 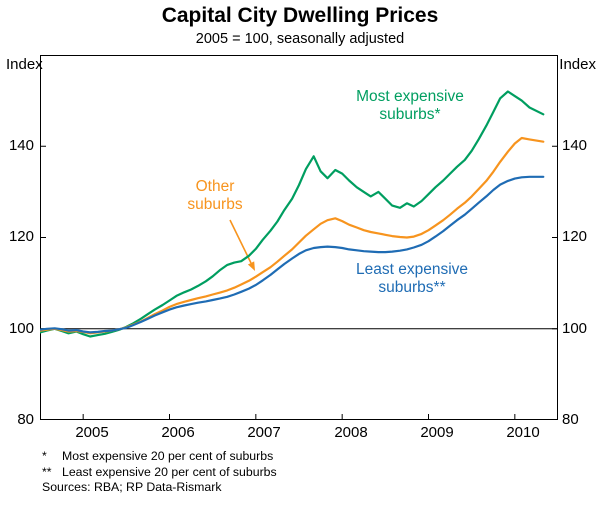 What do you see at coordinates (178, 432) in the screenshot?
I see `x-tick-label: 2006` at bounding box center [178, 432].